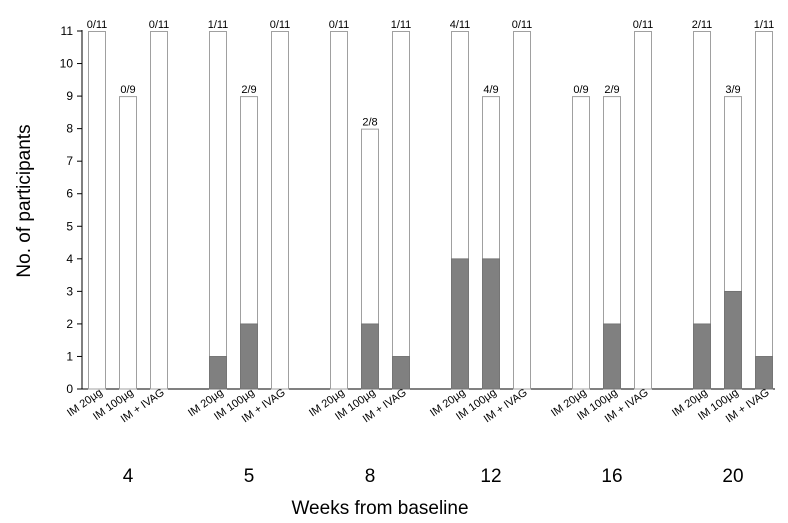  I want to click on y-axis: 0 1 2 3 4 5 6 7 8 9 10 11, so click(71, 210).